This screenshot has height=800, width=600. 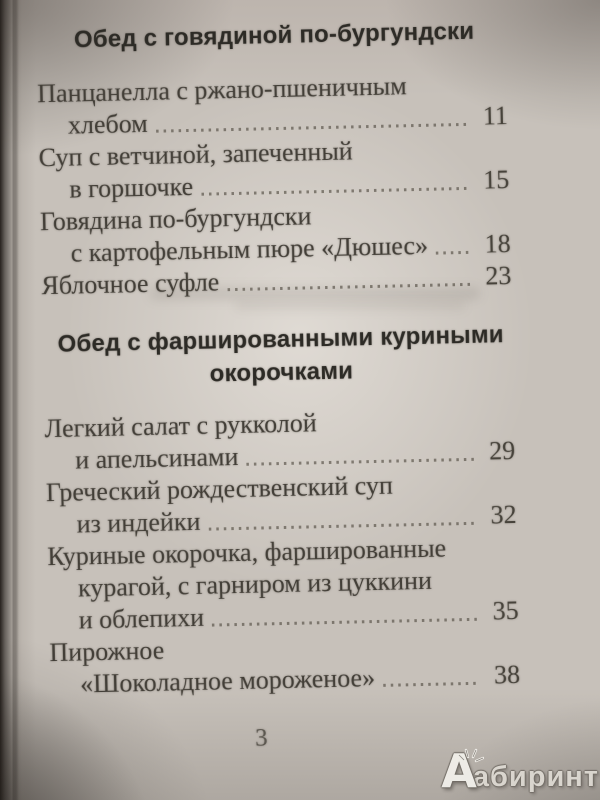 I want to click on toc-entry-text: Легкий салат с рукколой, so click(x=180, y=426).